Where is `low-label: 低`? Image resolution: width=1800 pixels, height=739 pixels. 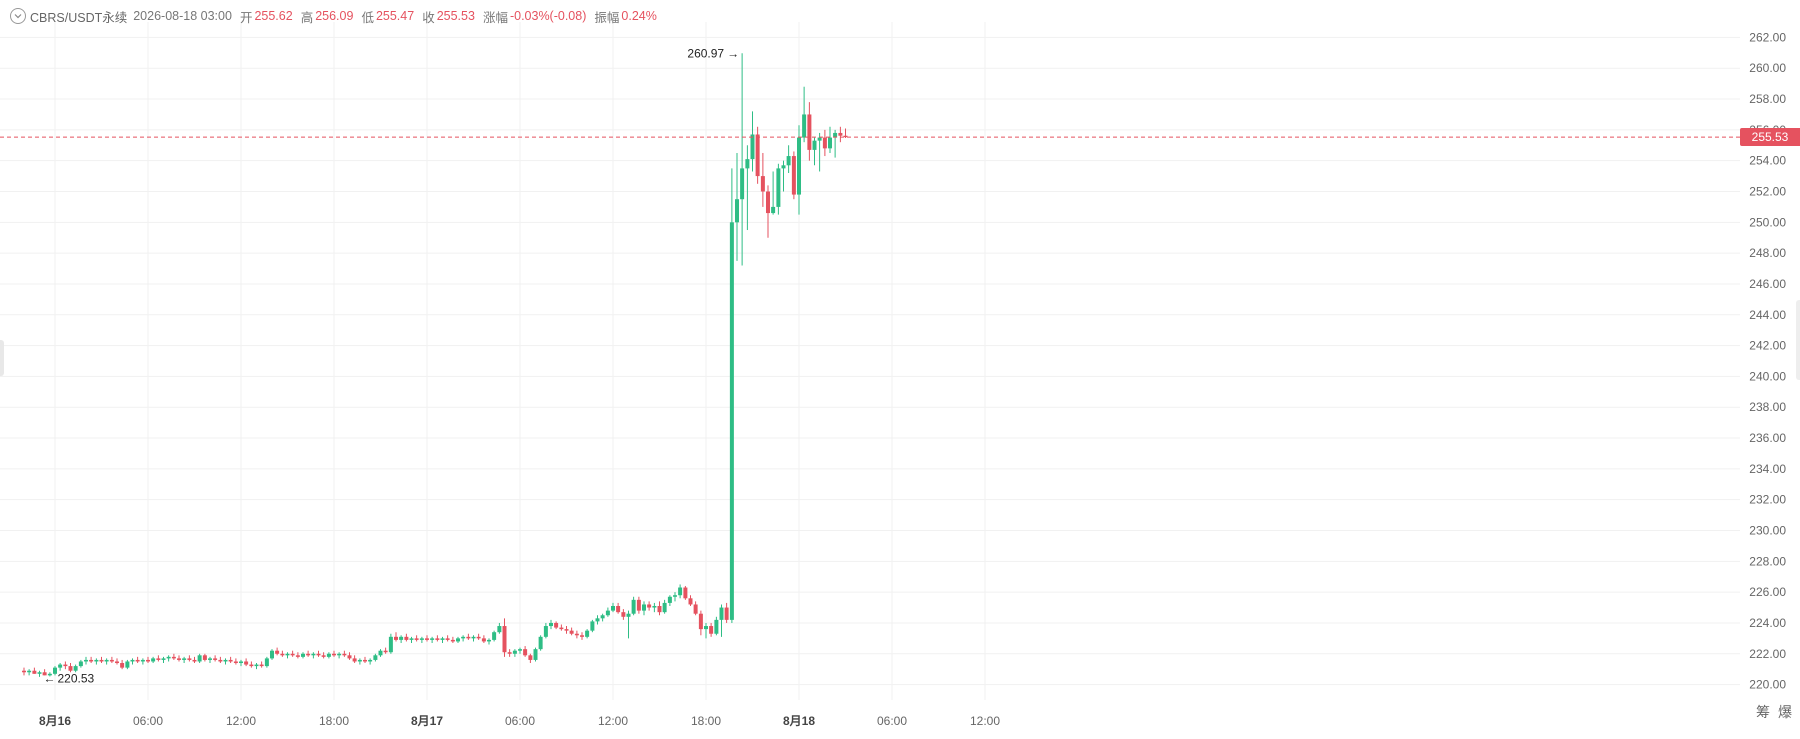 low-label: 低 is located at coordinates (367, 17).